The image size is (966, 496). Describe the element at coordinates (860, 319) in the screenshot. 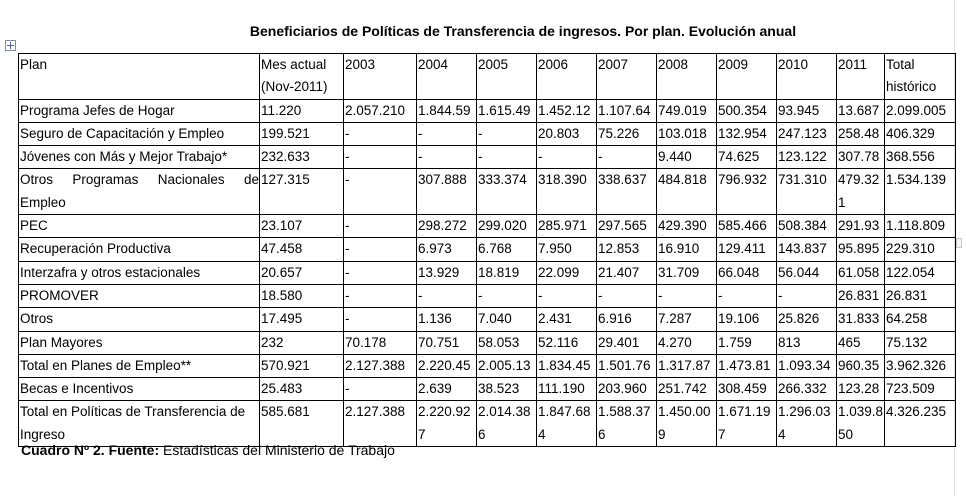

I see `table-cell: 31.833` at that location.